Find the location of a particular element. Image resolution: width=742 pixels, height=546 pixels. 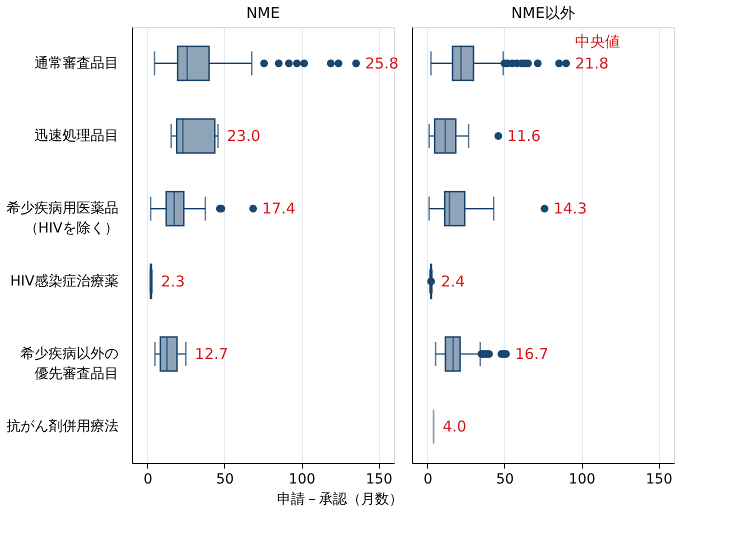

text: 17.4 is located at coordinates (279, 209).